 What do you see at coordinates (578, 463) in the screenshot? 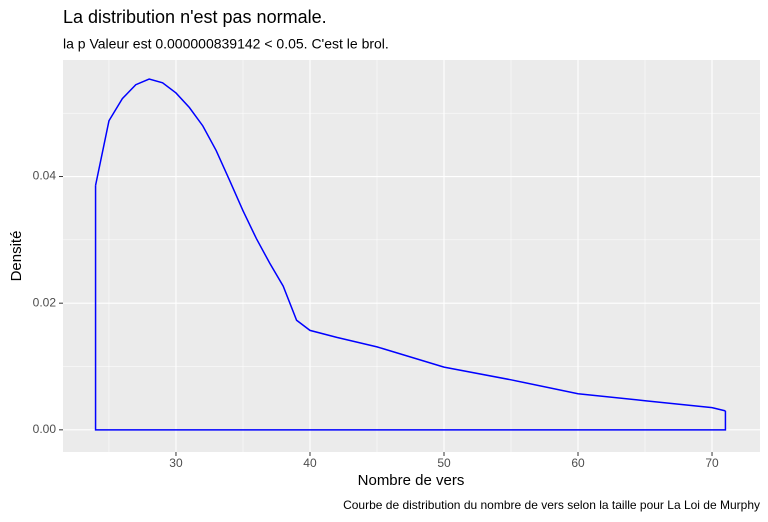
I see `x-tick-label: 60` at bounding box center [578, 463].